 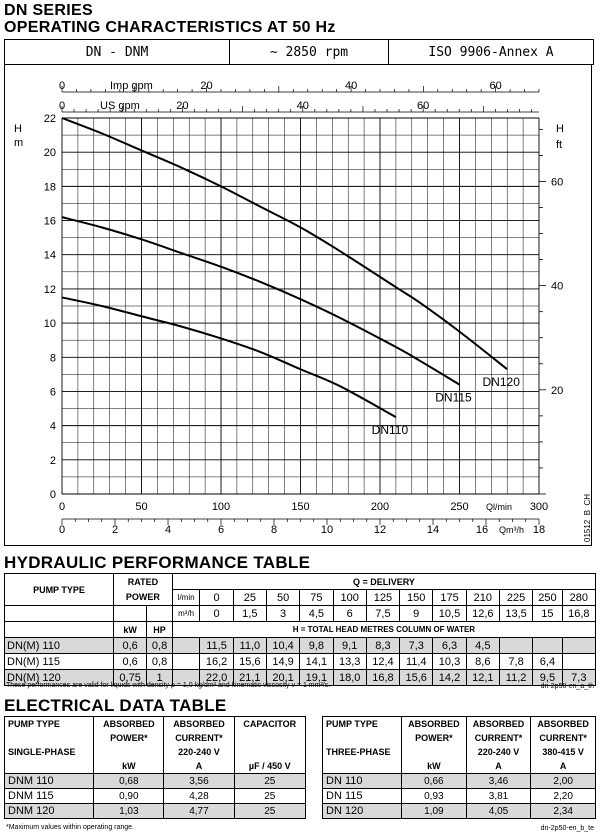 I want to click on head-value-cell: 10,3, so click(x=449, y=661).